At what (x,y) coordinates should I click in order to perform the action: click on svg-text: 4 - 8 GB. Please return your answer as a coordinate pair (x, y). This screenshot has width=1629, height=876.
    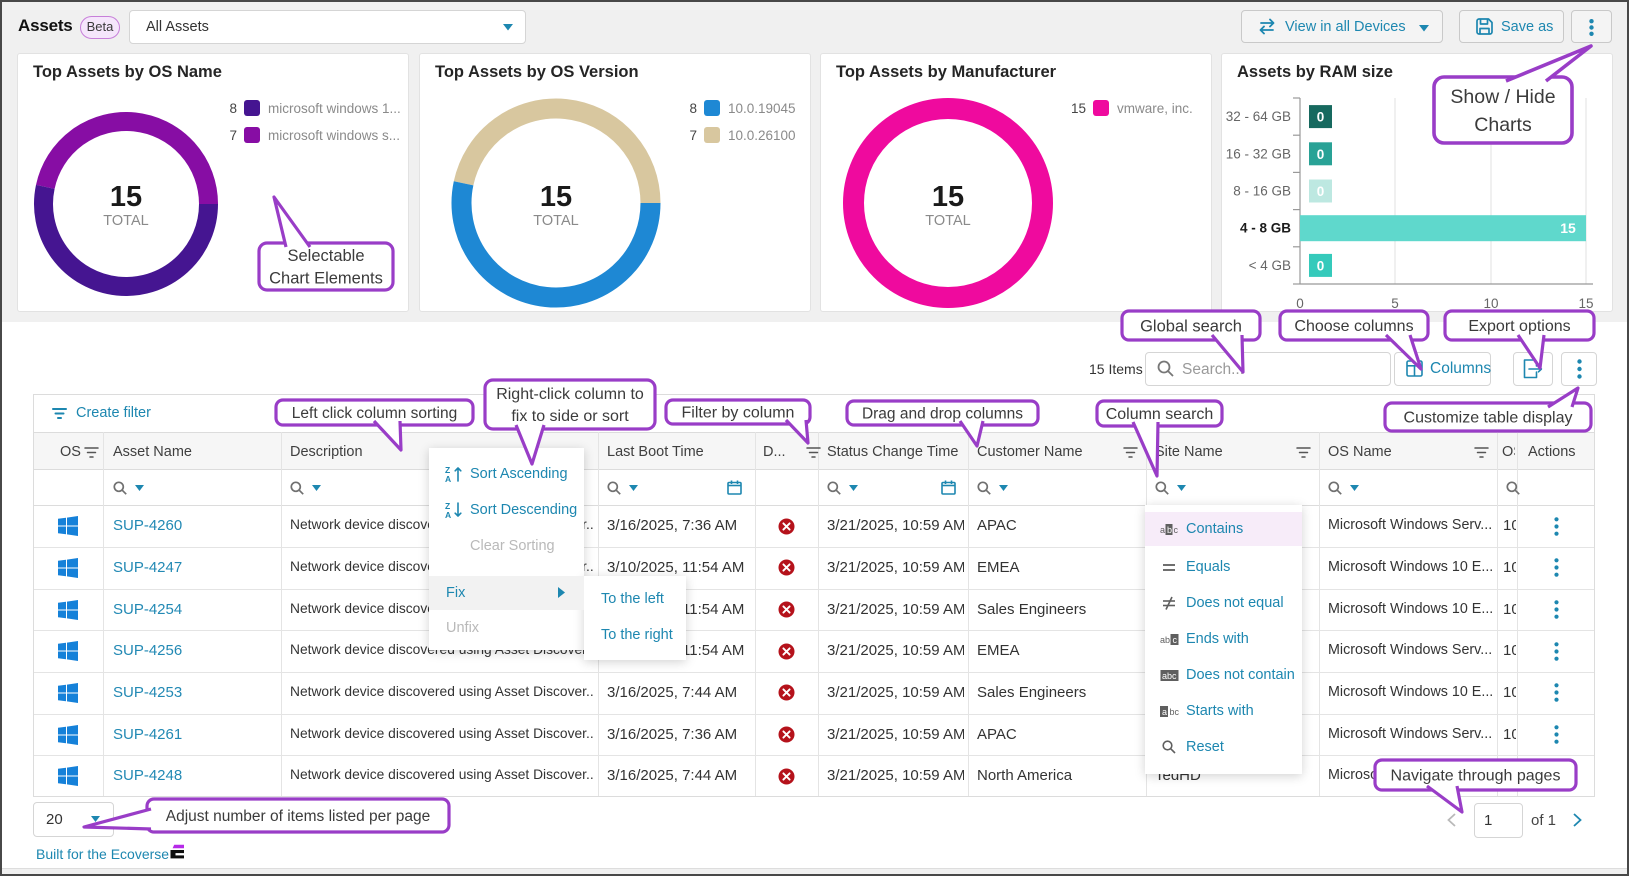
    Looking at the image, I should click on (1265, 228).